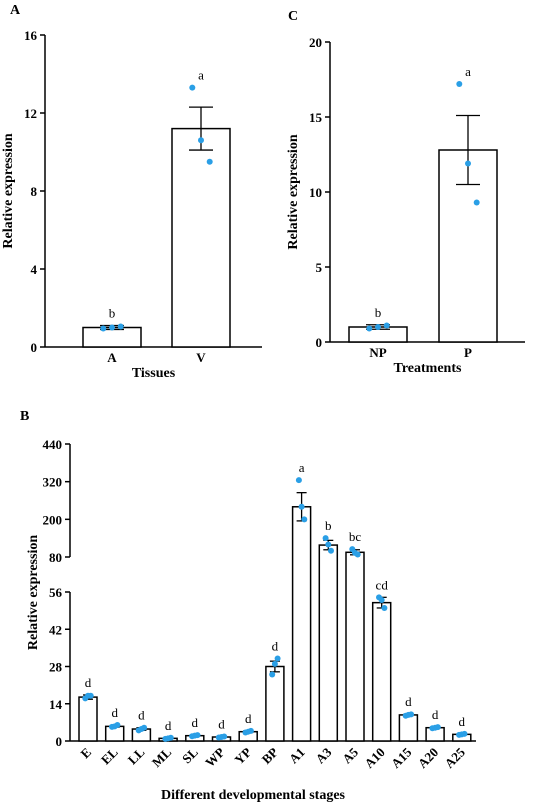  What do you see at coordinates (53, 444) in the screenshot?
I see `y-tick-label: 440` at bounding box center [53, 444].